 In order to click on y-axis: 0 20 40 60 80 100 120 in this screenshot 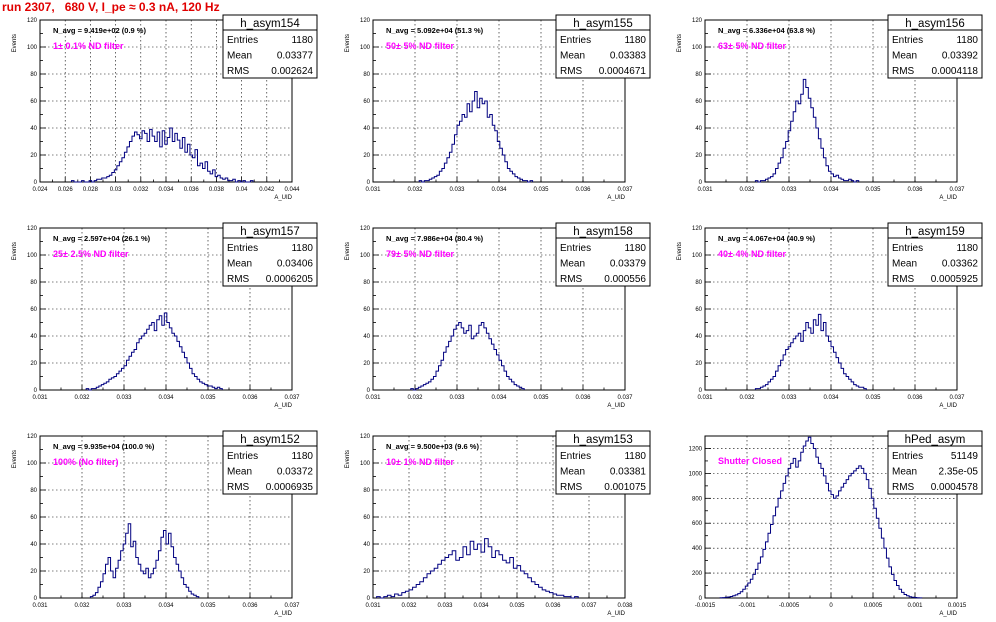, I will do `click(369, 518)`.